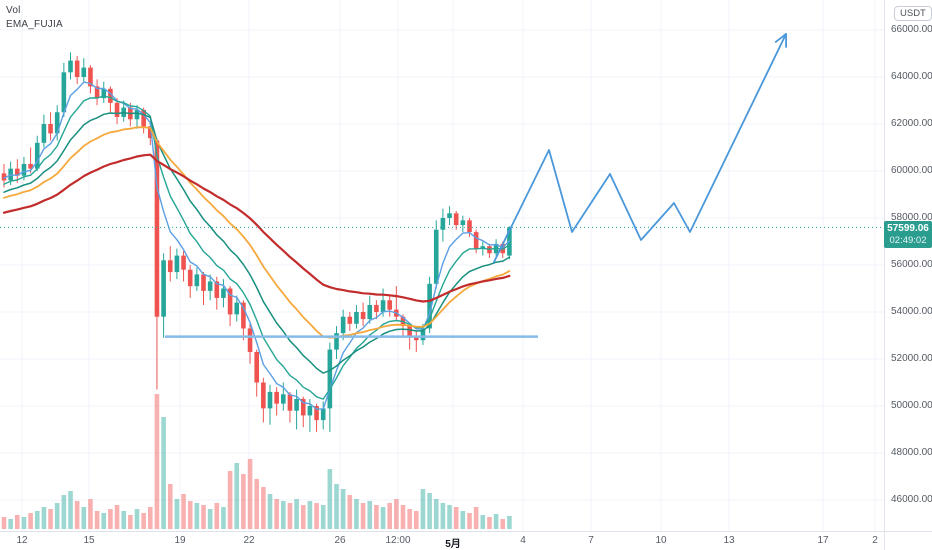 Image resolution: width=932 pixels, height=550 pixels. Describe the element at coordinates (911, 452) in the screenshot. I see `price-tick-label: 48000.00` at that location.